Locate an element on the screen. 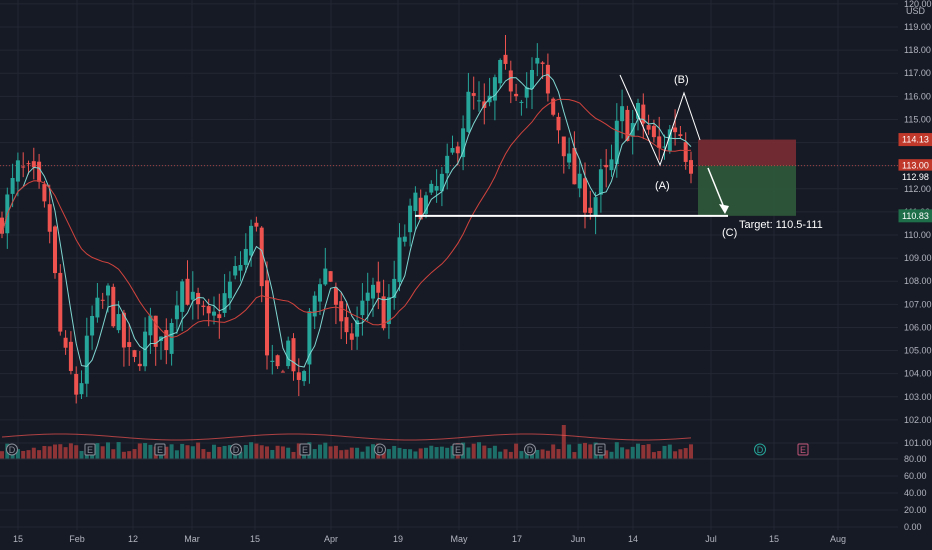  price-tick-label: 109.00 is located at coordinates (918, 258).